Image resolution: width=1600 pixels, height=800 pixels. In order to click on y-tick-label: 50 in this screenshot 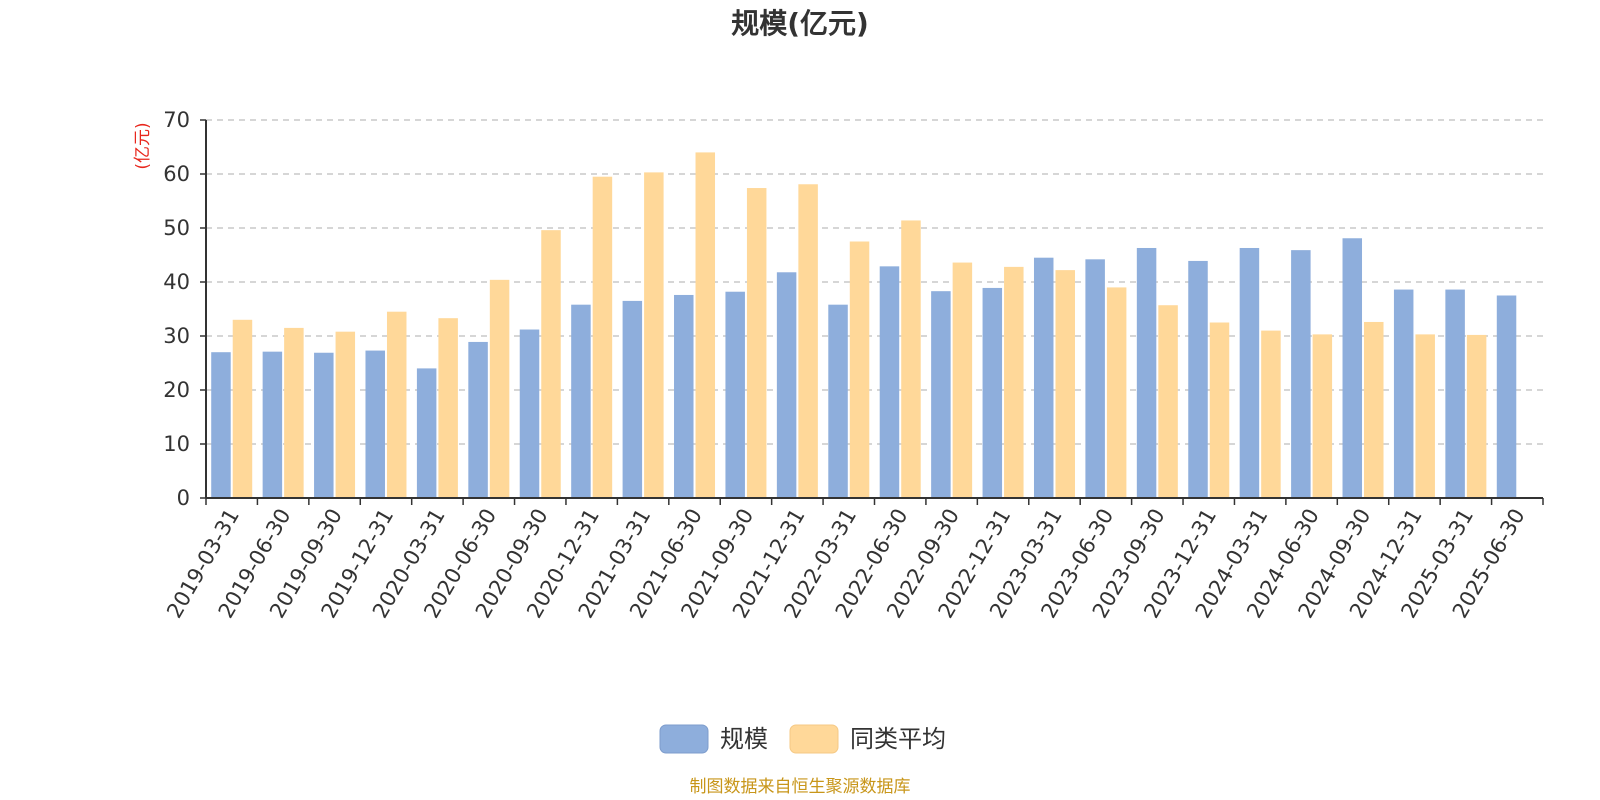, I will do `click(176, 228)`.